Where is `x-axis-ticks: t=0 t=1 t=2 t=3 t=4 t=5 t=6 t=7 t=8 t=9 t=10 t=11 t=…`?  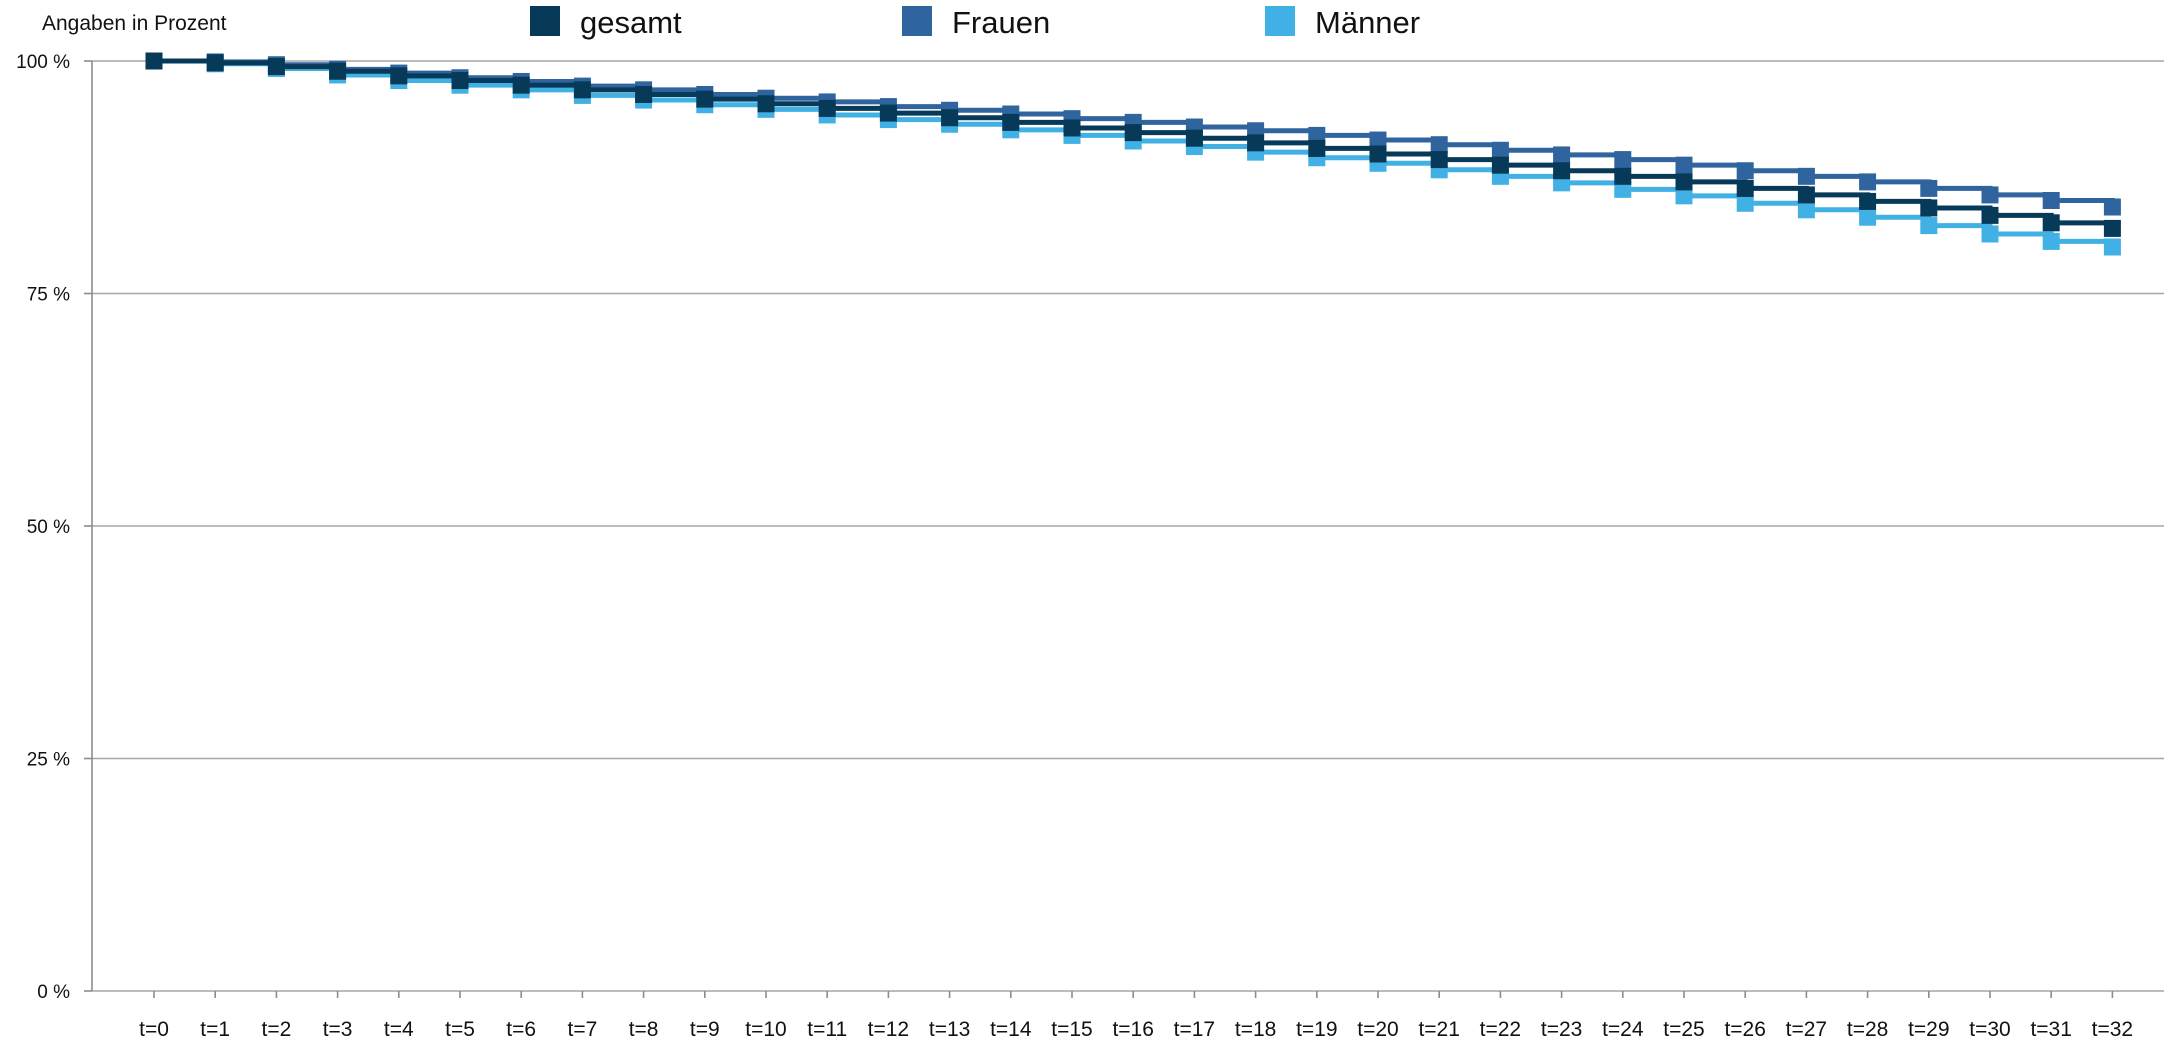 x-axis-ticks: t=0 t=1 t=2 t=3 t=4 t=5 t=6 t=7 t=8 t=9 t=10 t=11 t=… is located at coordinates (1136, 1016).